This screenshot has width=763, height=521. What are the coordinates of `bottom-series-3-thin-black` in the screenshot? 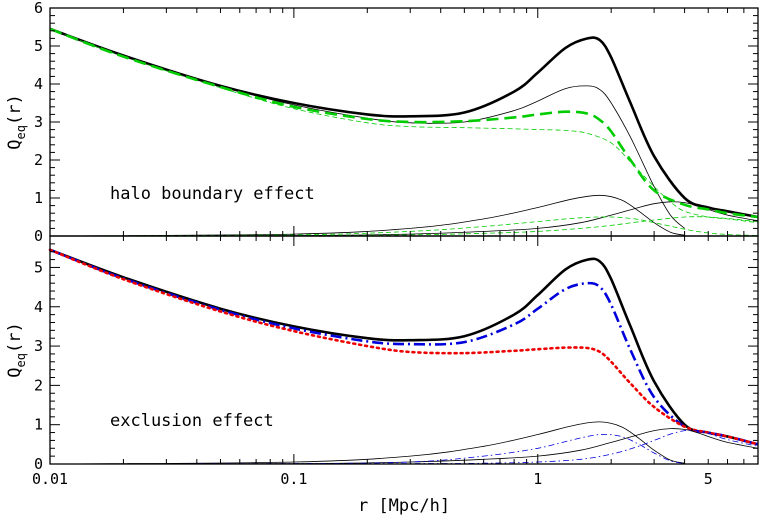 It's located at (367, 443).